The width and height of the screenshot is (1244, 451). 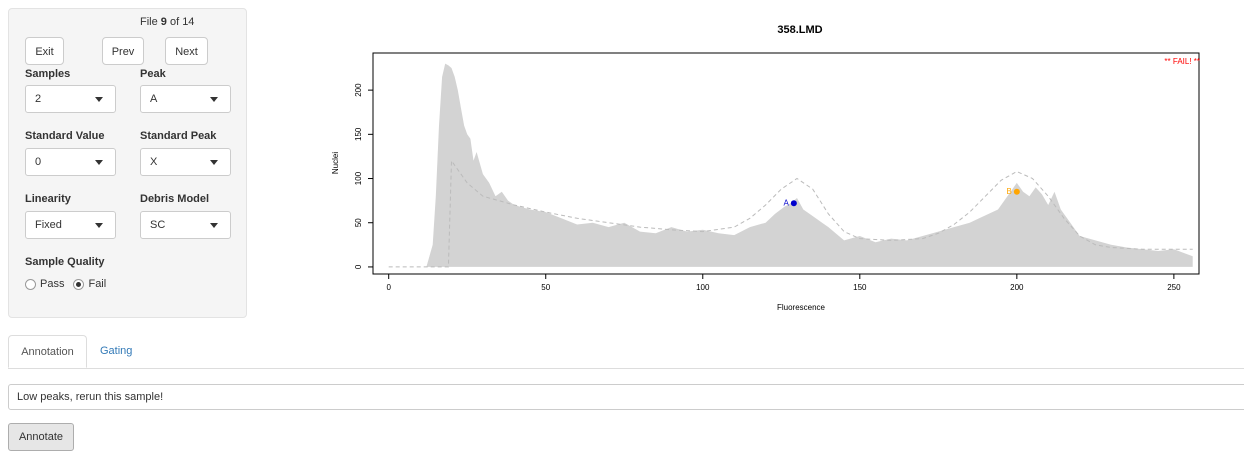 I want to click on tab-annotation: Annotation, so click(x=47, y=351).